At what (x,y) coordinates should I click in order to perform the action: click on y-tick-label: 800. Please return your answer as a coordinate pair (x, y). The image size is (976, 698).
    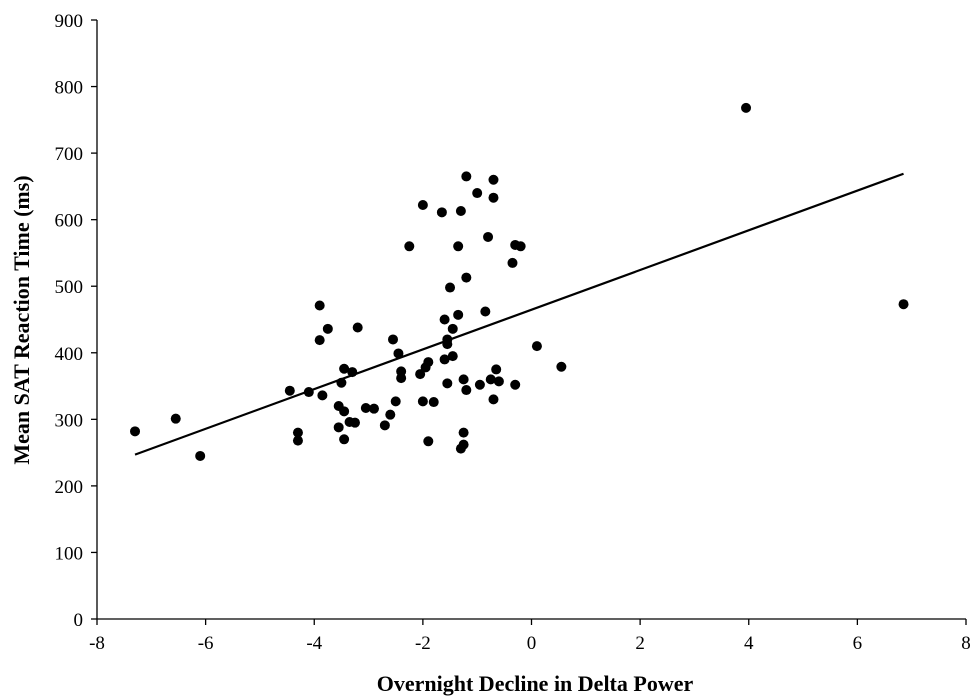
    Looking at the image, I should click on (69, 88).